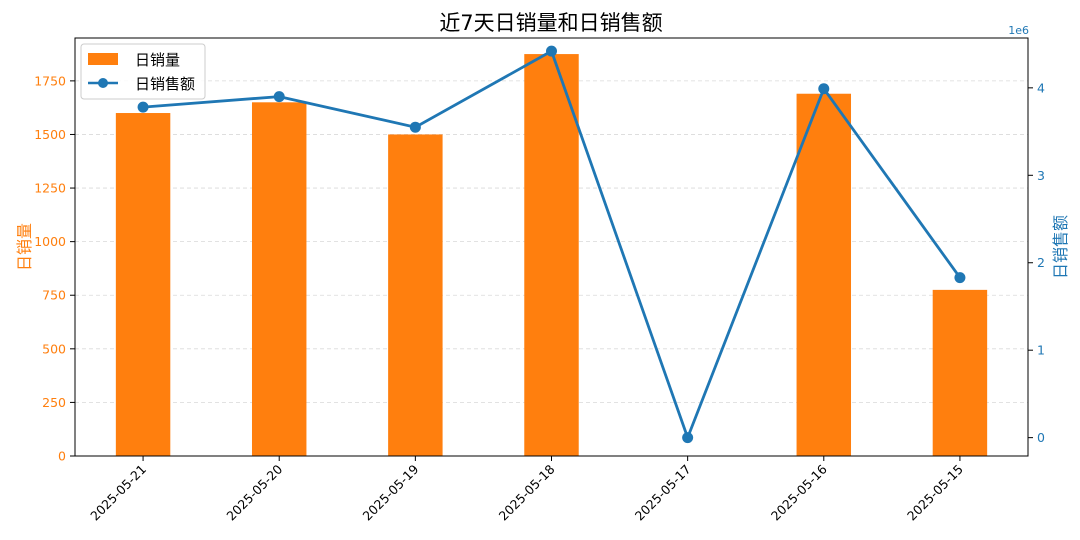 The height and width of the screenshot is (540, 1080). I want to click on x-tick-label: 2025-05-19, so click(390, 492).